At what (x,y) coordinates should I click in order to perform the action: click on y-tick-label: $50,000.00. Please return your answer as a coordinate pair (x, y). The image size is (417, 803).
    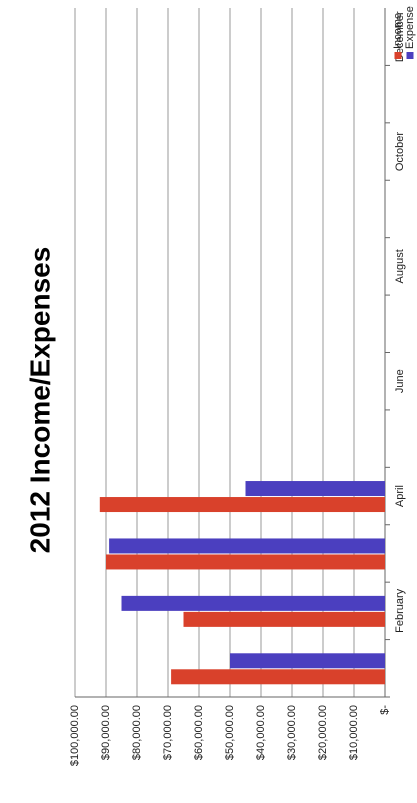
    Looking at the image, I should click on (230, 732).